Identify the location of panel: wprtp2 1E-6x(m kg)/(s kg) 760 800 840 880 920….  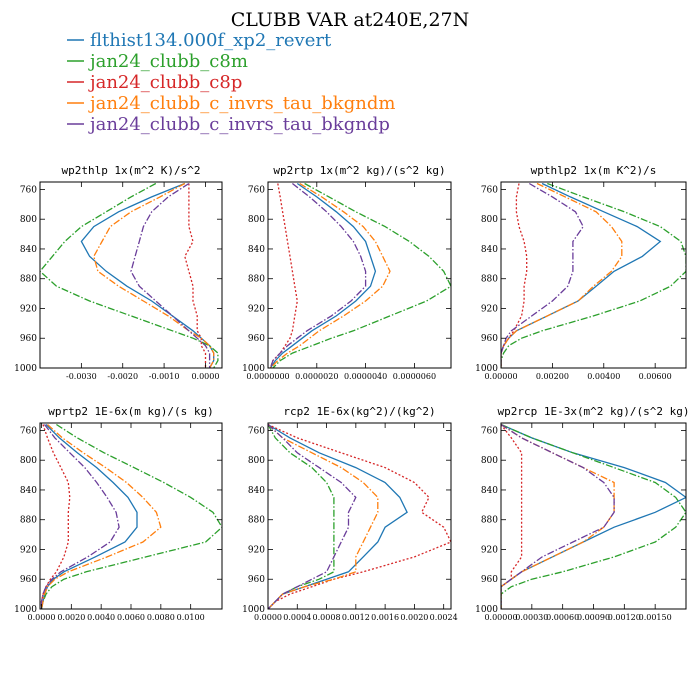
(118, 513).